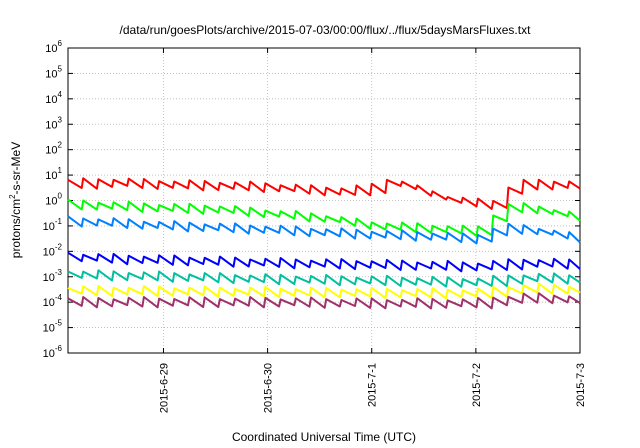 This screenshot has width=640, height=448. Describe the element at coordinates (60, 145) in the screenshot. I see `y-tick-label-exp: 2` at that location.